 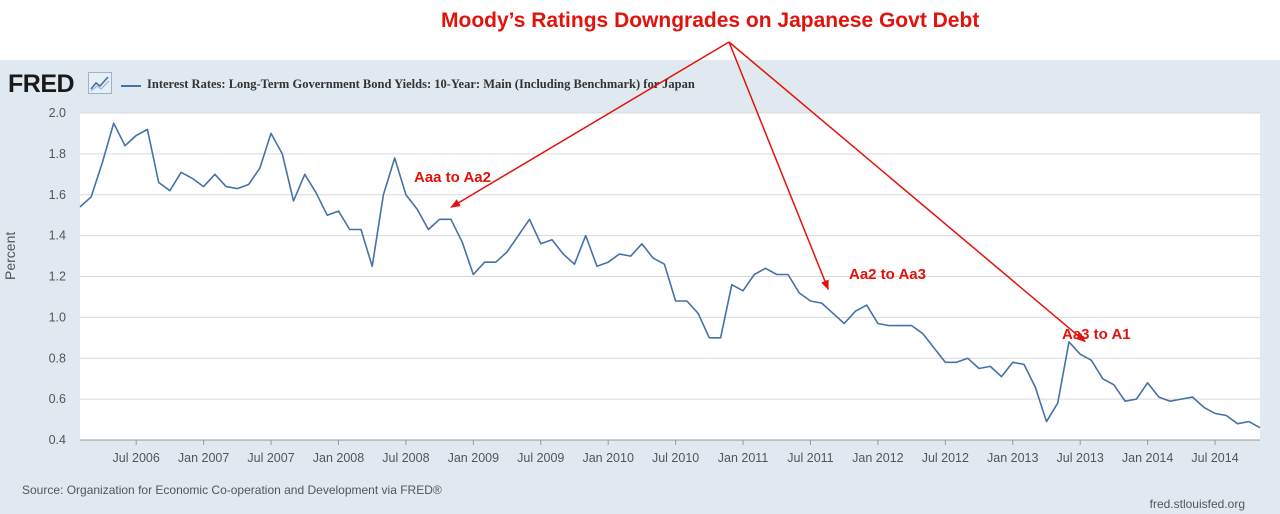 What do you see at coordinates (945, 458) in the screenshot?
I see `x-tick-label: Jul 2012` at bounding box center [945, 458].